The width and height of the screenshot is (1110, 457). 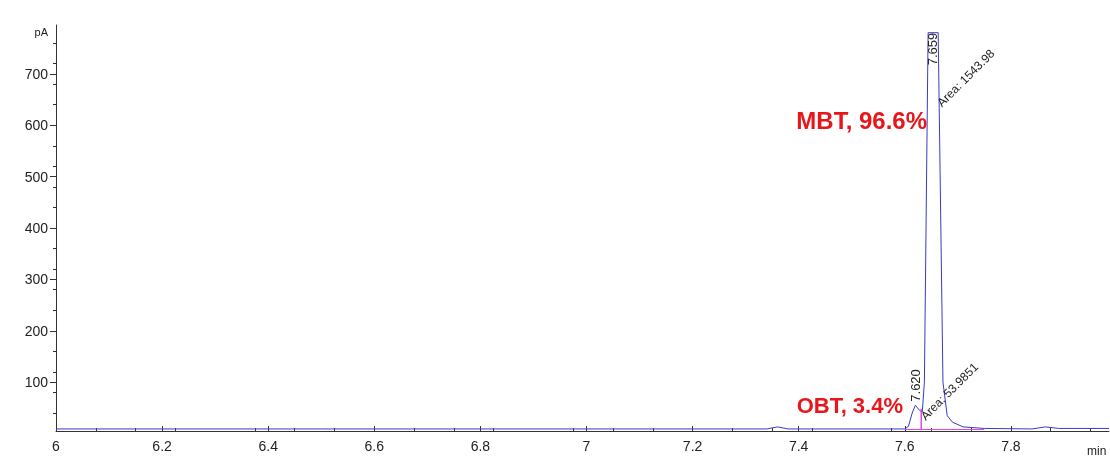 I want to click on x-tick-label: 6, so click(x=56, y=446).